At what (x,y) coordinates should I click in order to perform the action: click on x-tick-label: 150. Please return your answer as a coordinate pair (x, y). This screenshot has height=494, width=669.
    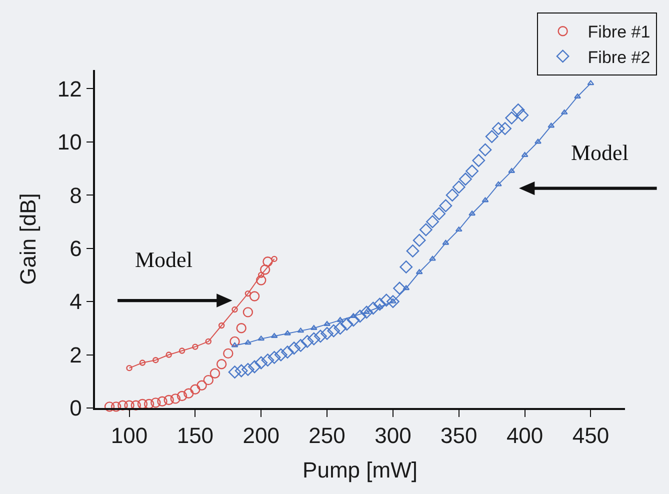
    Looking at the image, I should click on (195, 435).